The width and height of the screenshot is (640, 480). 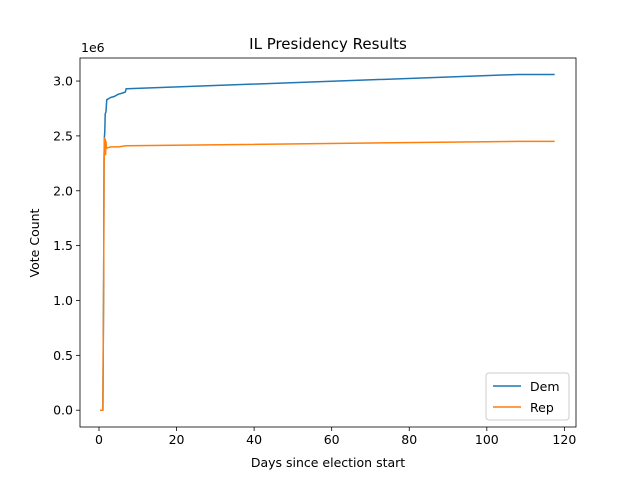 I want to click on x-tick-label: 120, so click(x=564, y=439).